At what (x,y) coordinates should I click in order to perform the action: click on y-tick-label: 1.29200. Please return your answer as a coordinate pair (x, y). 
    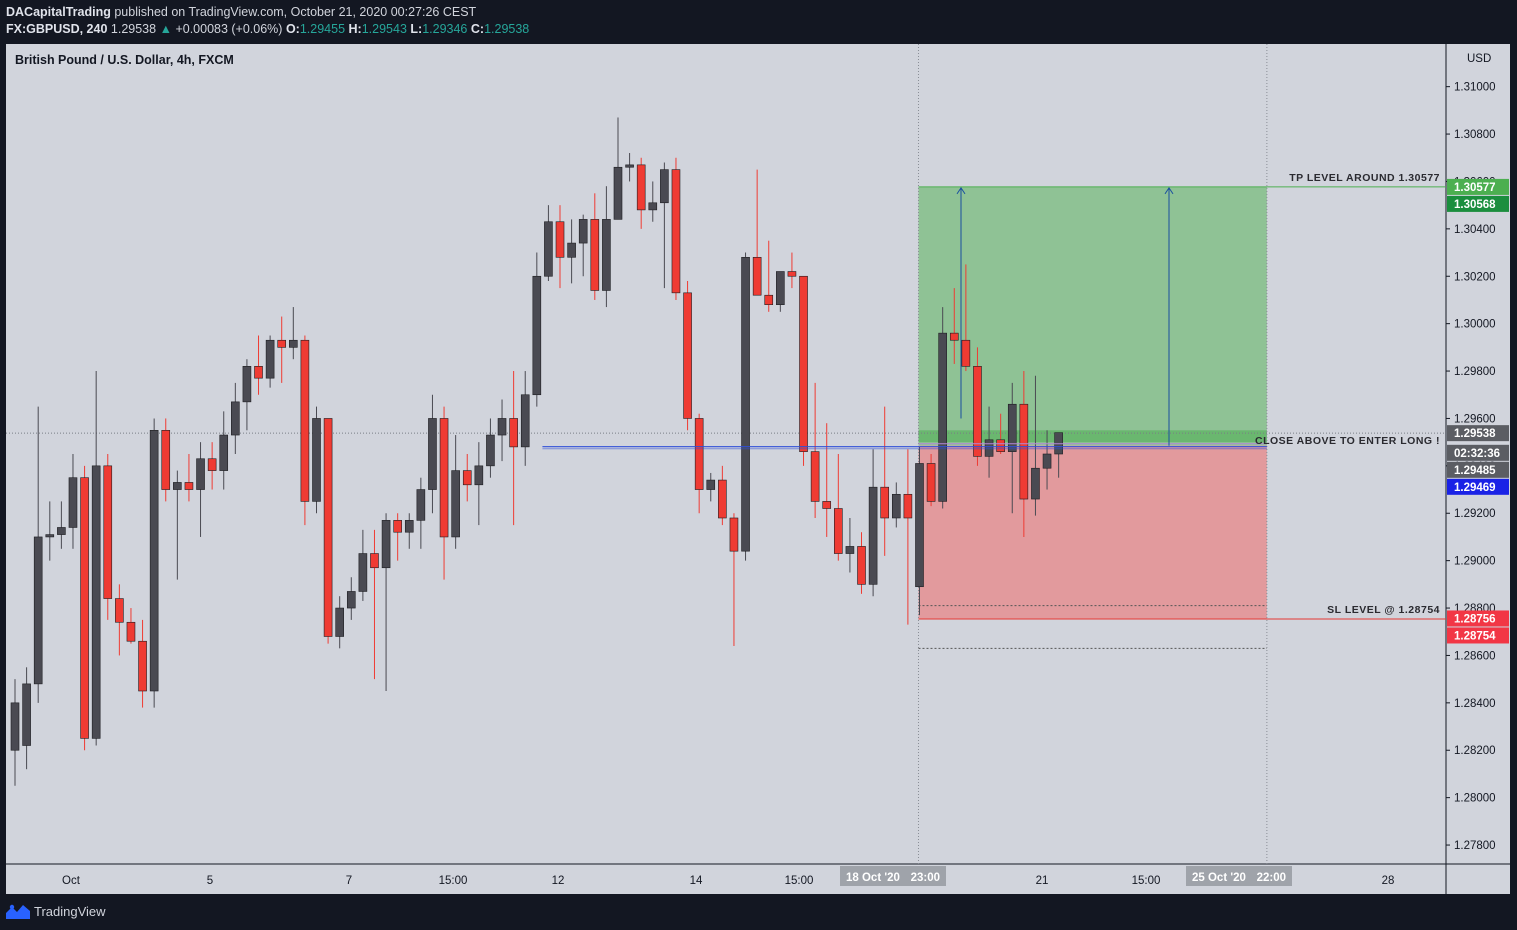
    Looking at the image, I should click on (1475, 514).